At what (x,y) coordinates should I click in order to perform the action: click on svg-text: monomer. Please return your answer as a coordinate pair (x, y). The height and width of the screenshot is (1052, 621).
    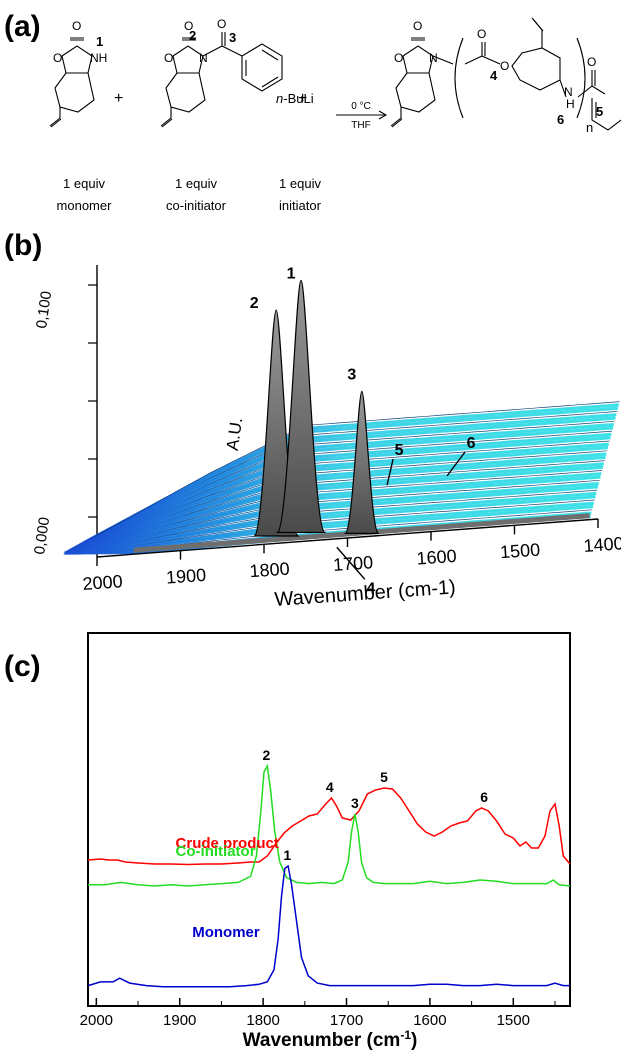
    Looking at the image, I should click on (85, 205).